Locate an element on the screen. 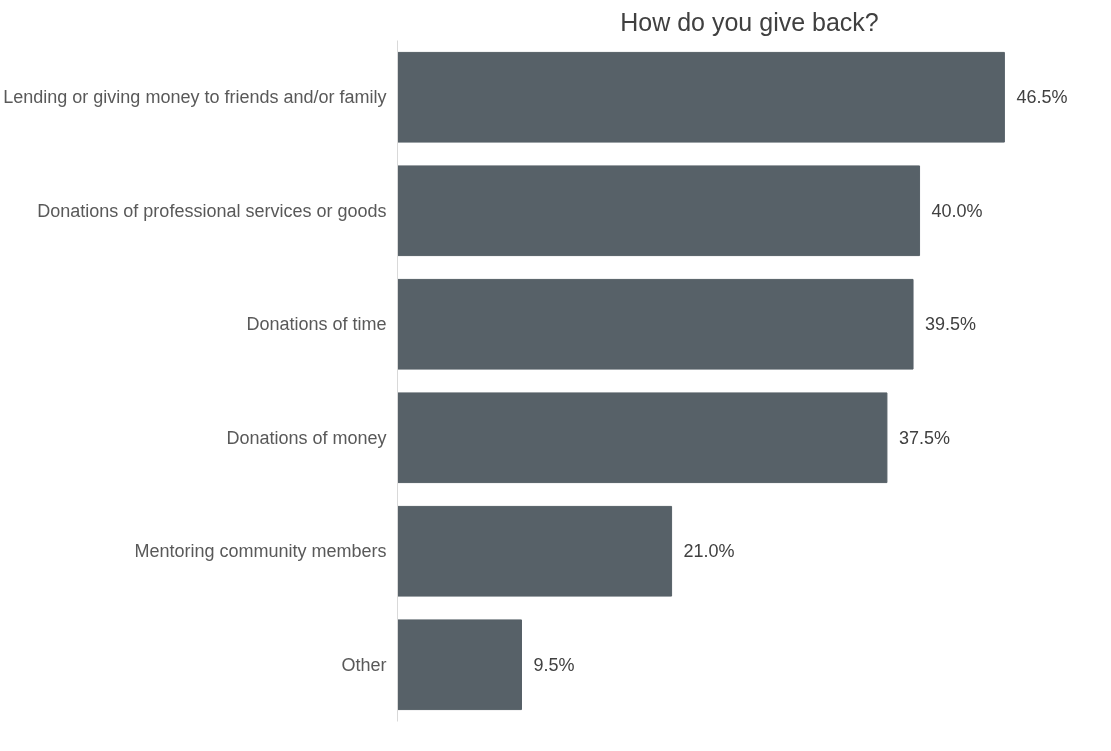 Image resolution: width=1111 pixels, height=751 pixels. y-tick-label: Donations of professional services or goods is located at coordinates (212, 210).